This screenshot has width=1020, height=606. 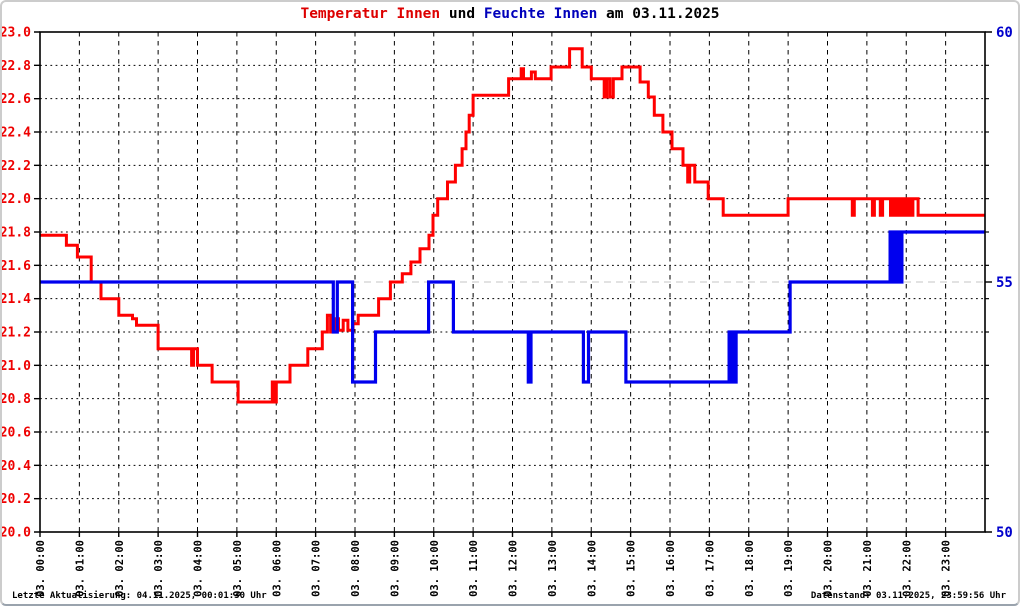 I want to click on svg-text: 03. 20:00, so click(x=829, y=568).